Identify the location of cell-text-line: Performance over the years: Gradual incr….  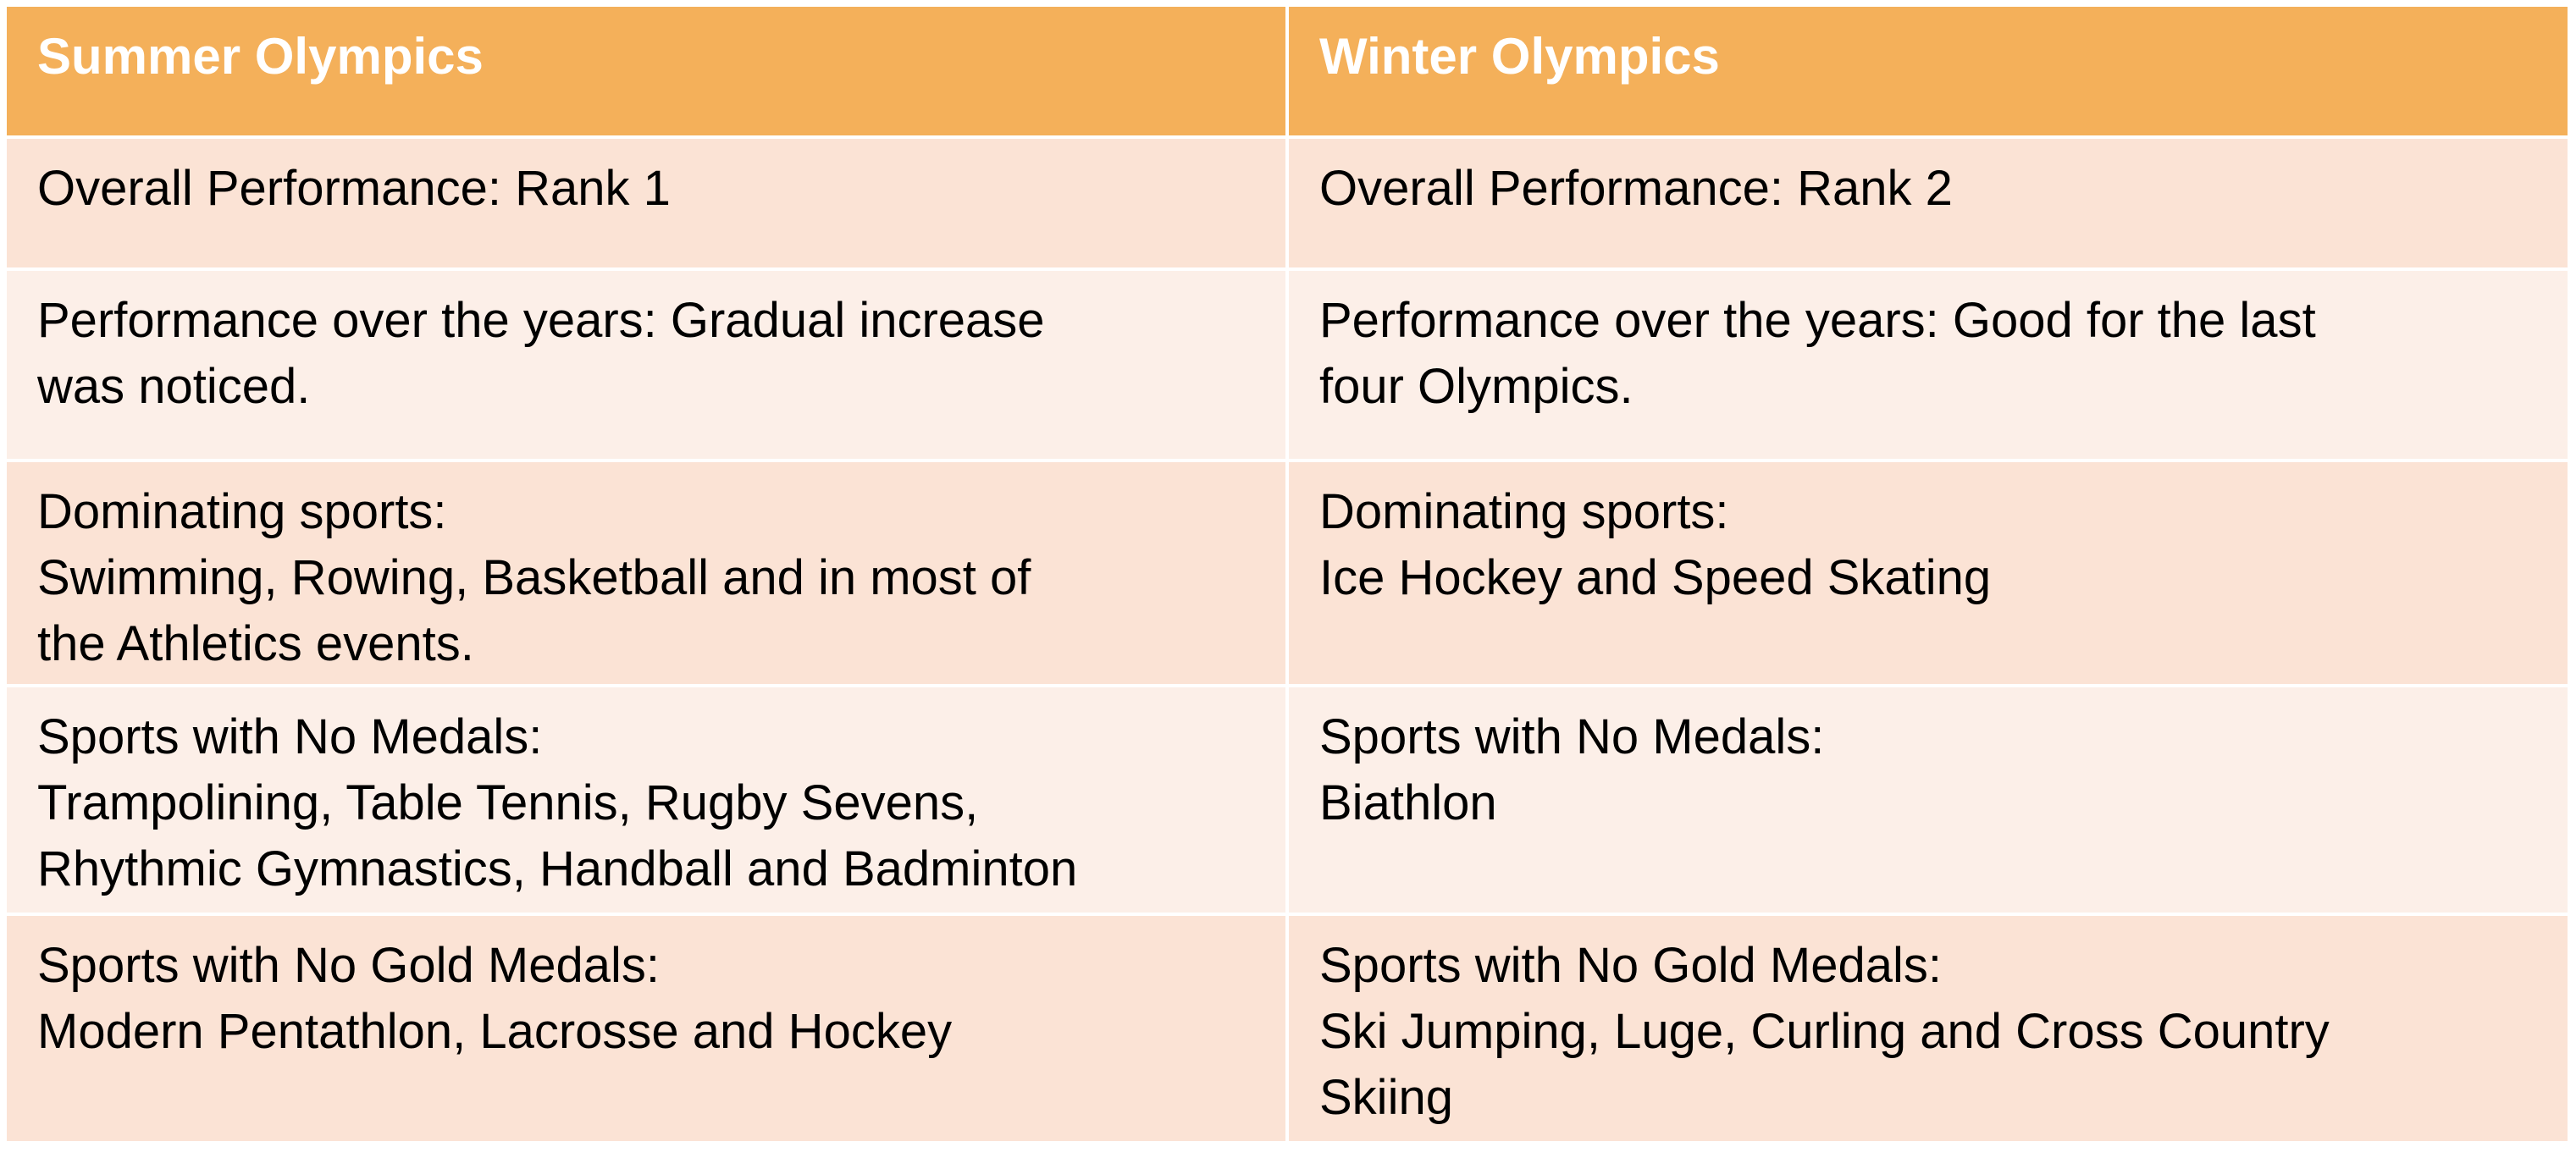
(541, 320).